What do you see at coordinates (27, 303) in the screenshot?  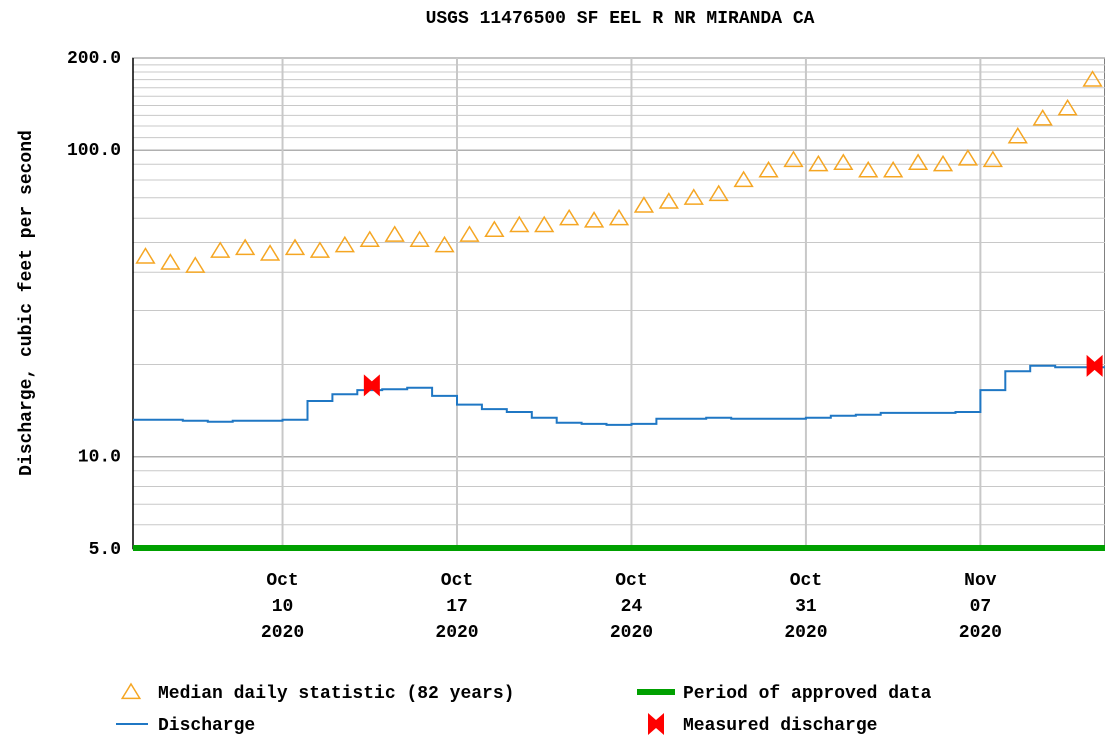 I see `y-axis-label: Discharge, cubic feet per second` at bounding box center [27, 303].